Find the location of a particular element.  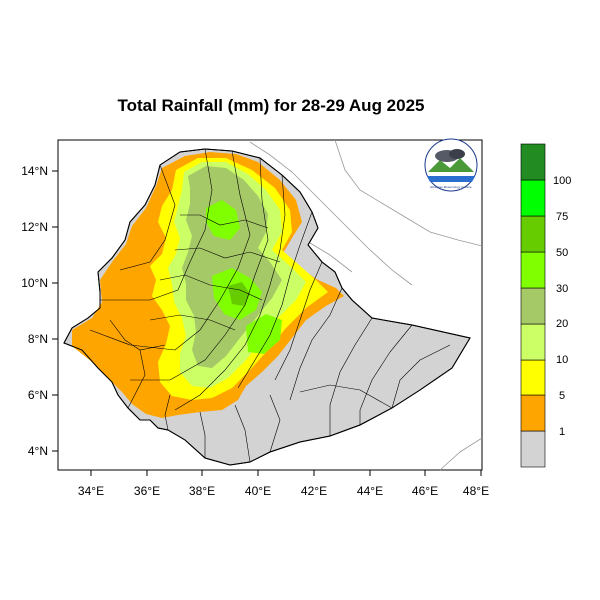

legend-label-75: 75 is located at coordinates (562, 217).